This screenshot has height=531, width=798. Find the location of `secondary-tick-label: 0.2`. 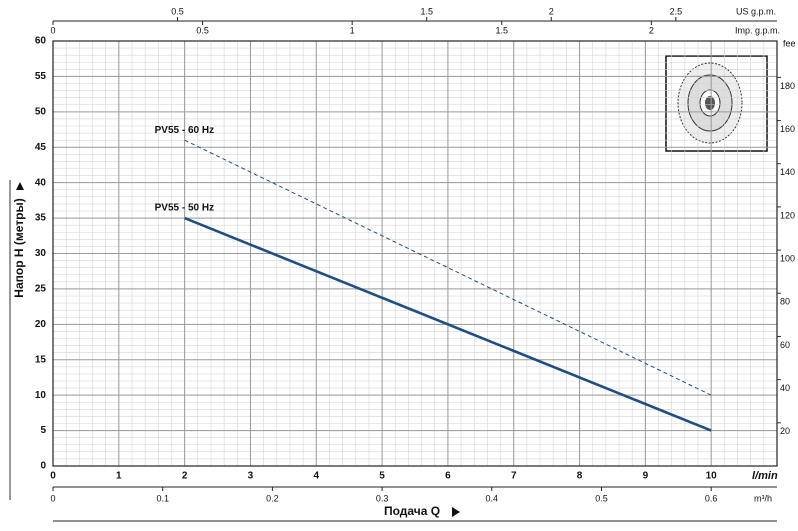

secondary-tick-label: 0.2 is located at coordinates (272, 498).